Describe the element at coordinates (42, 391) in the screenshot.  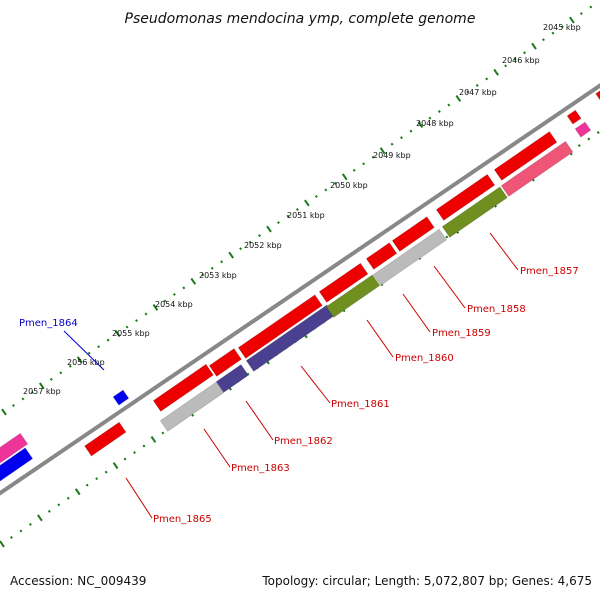
I see `kbp-label: 2057 kbp` at that location.